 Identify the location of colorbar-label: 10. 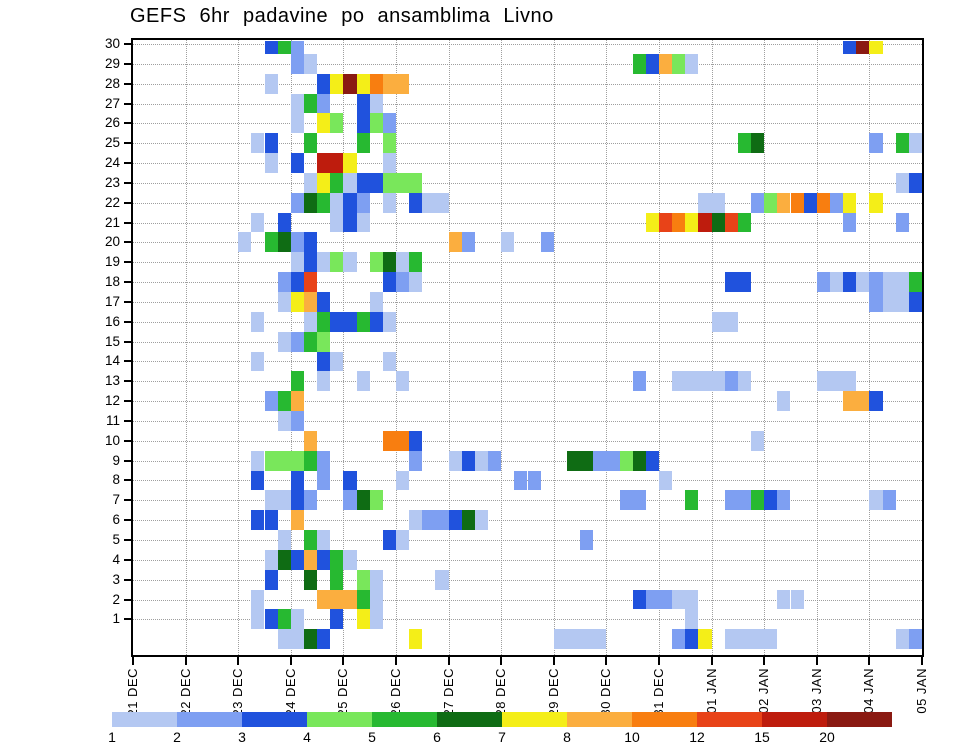
(632, 735).